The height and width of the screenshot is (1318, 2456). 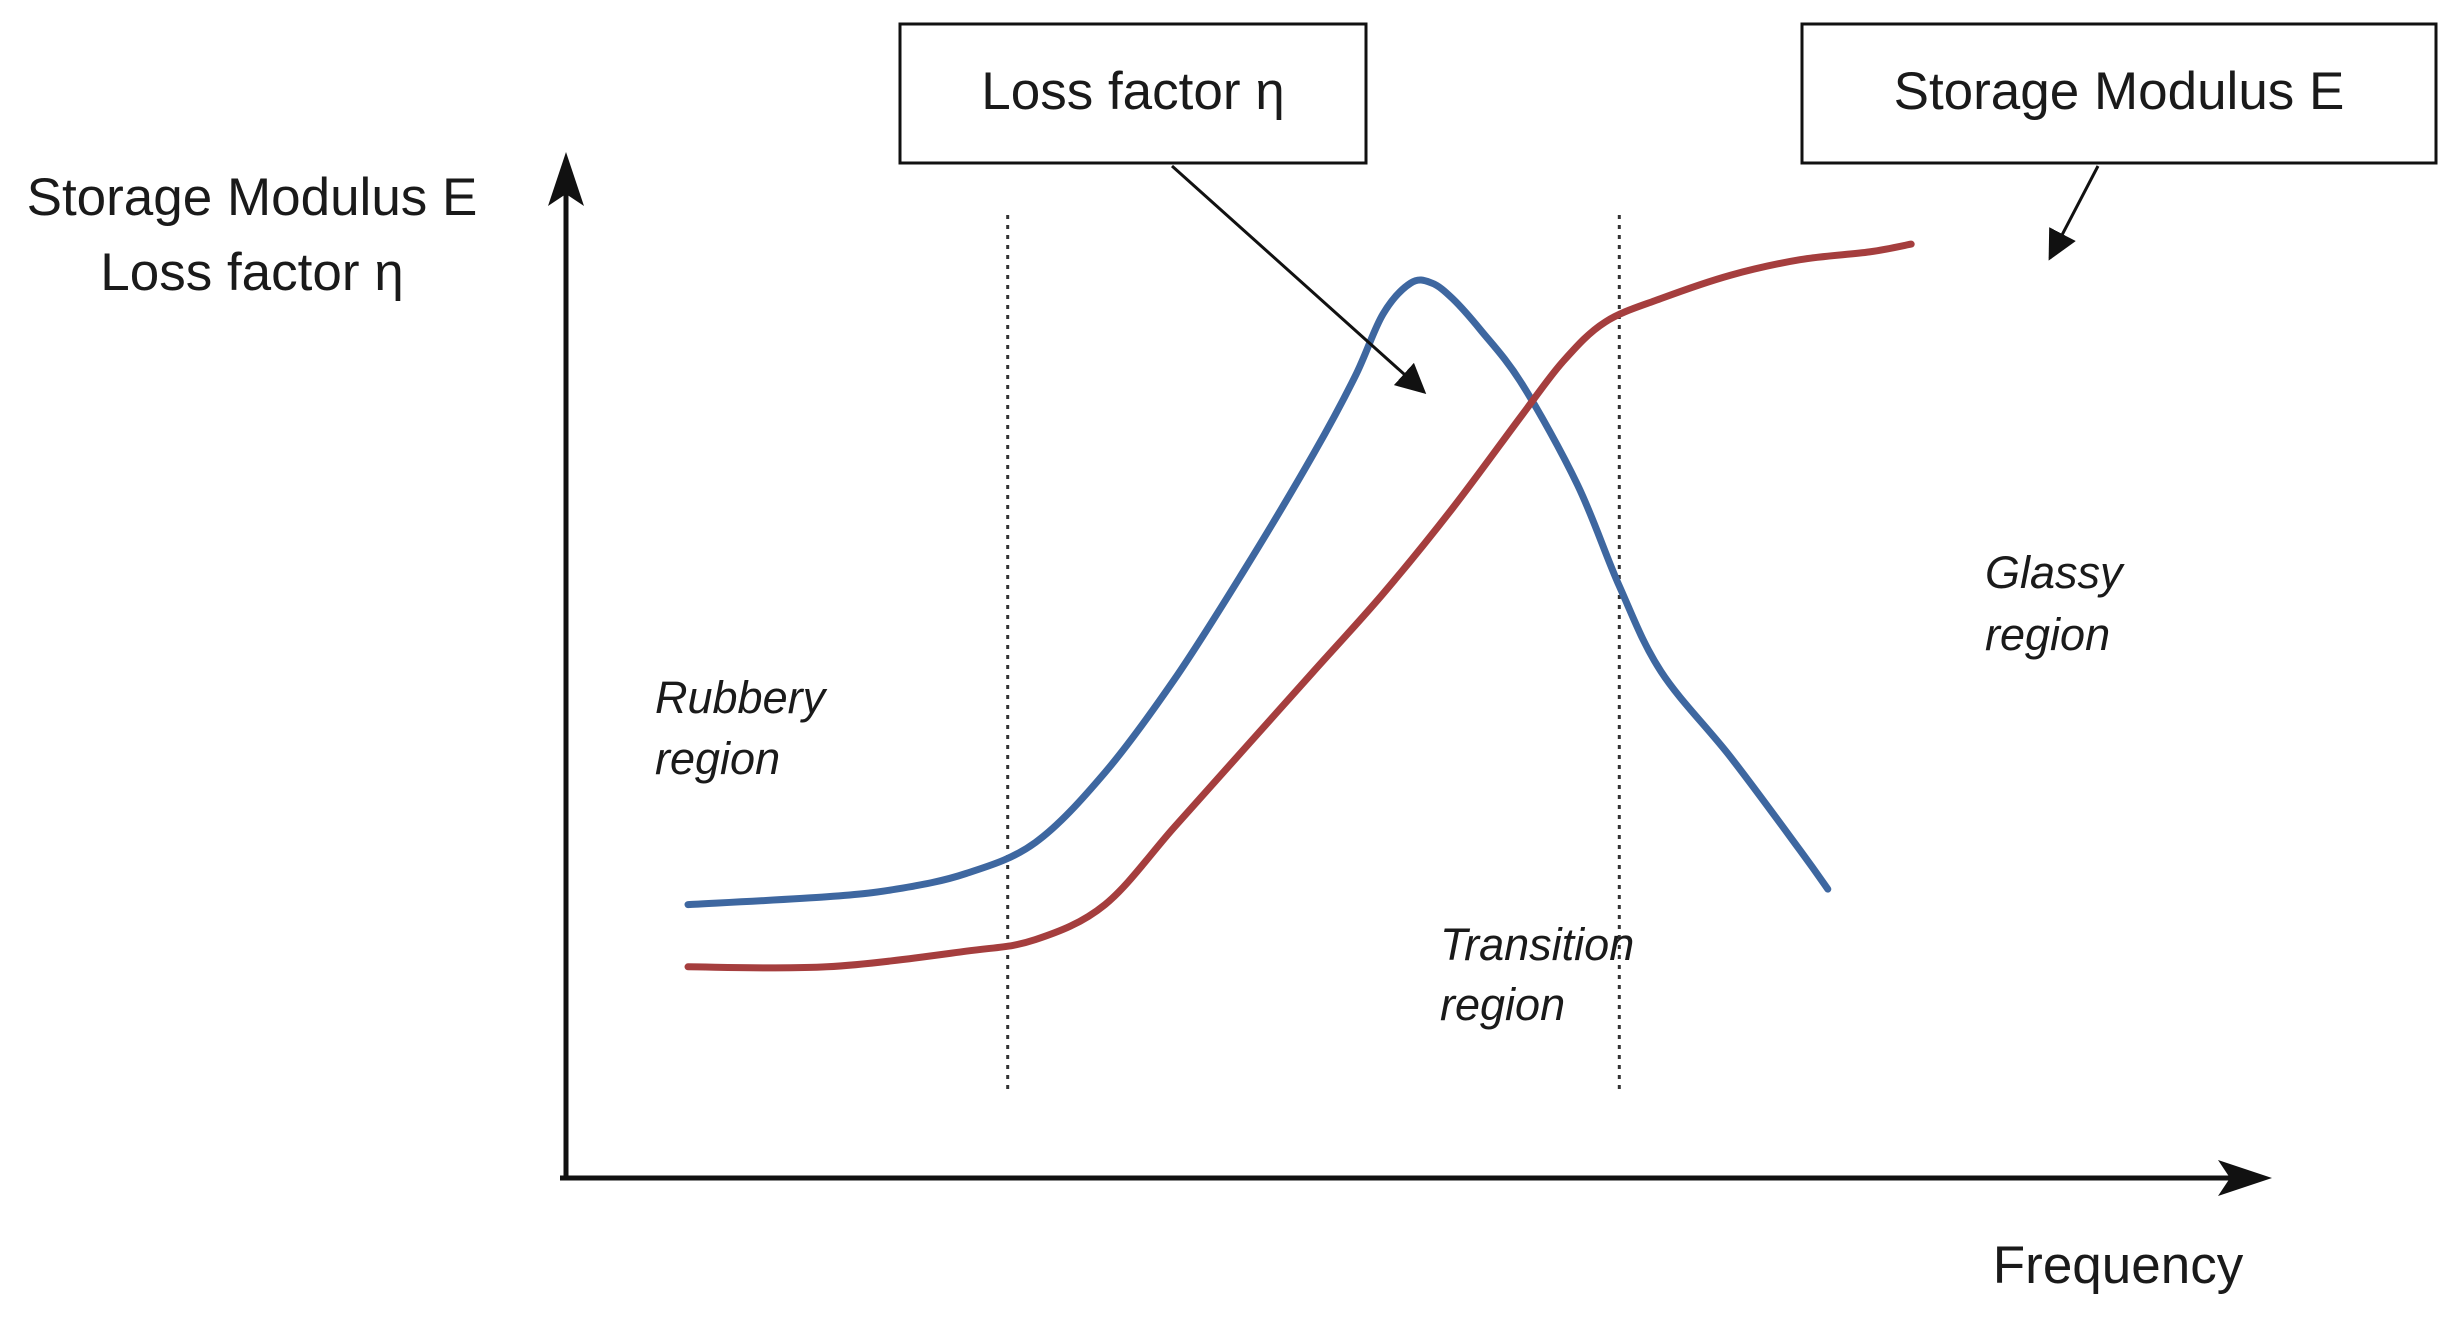 What do you see at coordinates (1537, 944) in the screenshot?
I see `region-label-transition-line-1: Transition` at bounding box center [1537, 944].